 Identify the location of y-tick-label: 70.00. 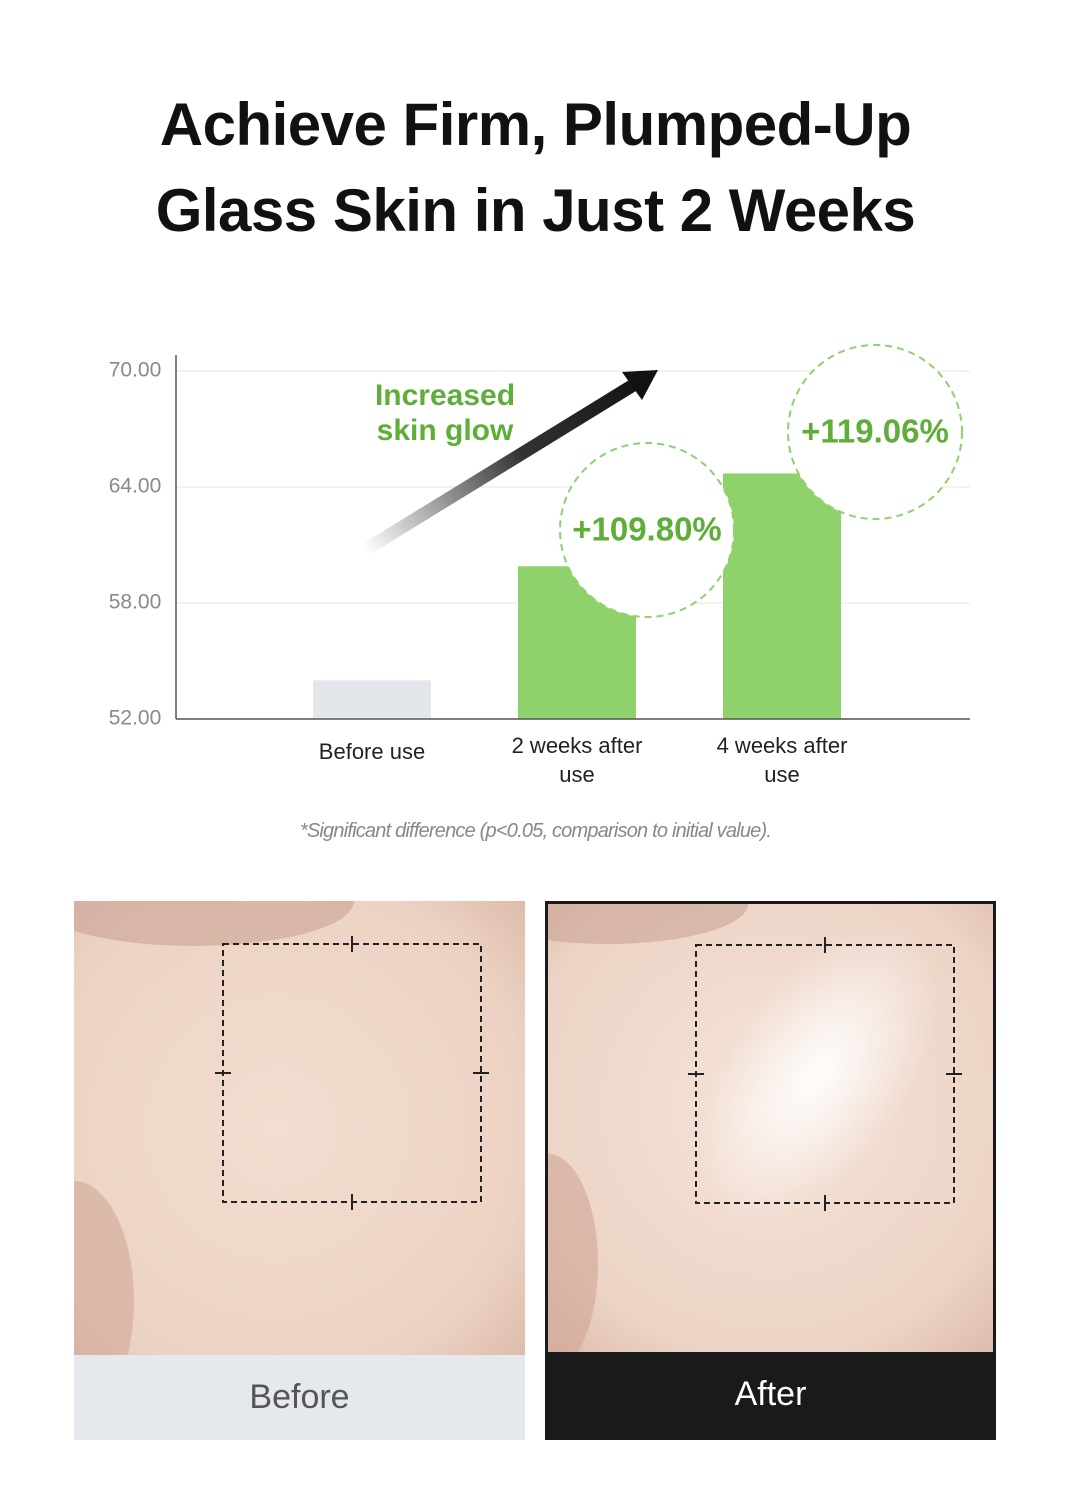
(135, 370).